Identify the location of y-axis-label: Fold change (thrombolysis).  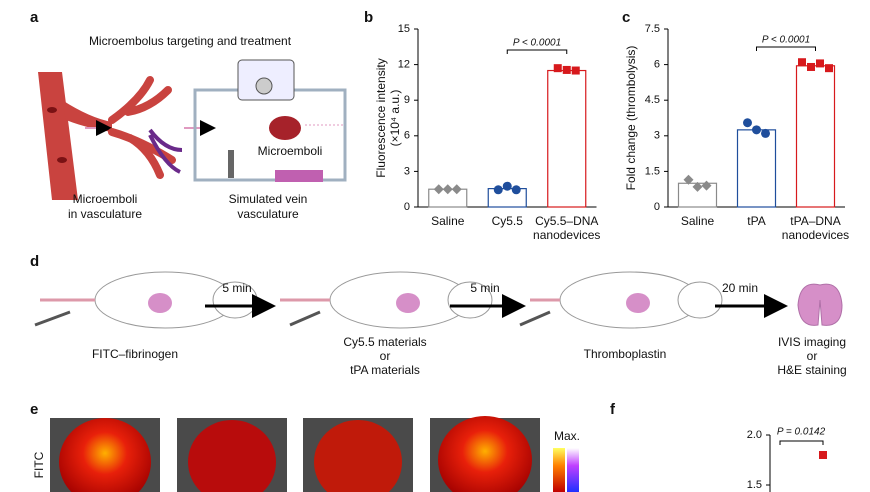
(631, 118).